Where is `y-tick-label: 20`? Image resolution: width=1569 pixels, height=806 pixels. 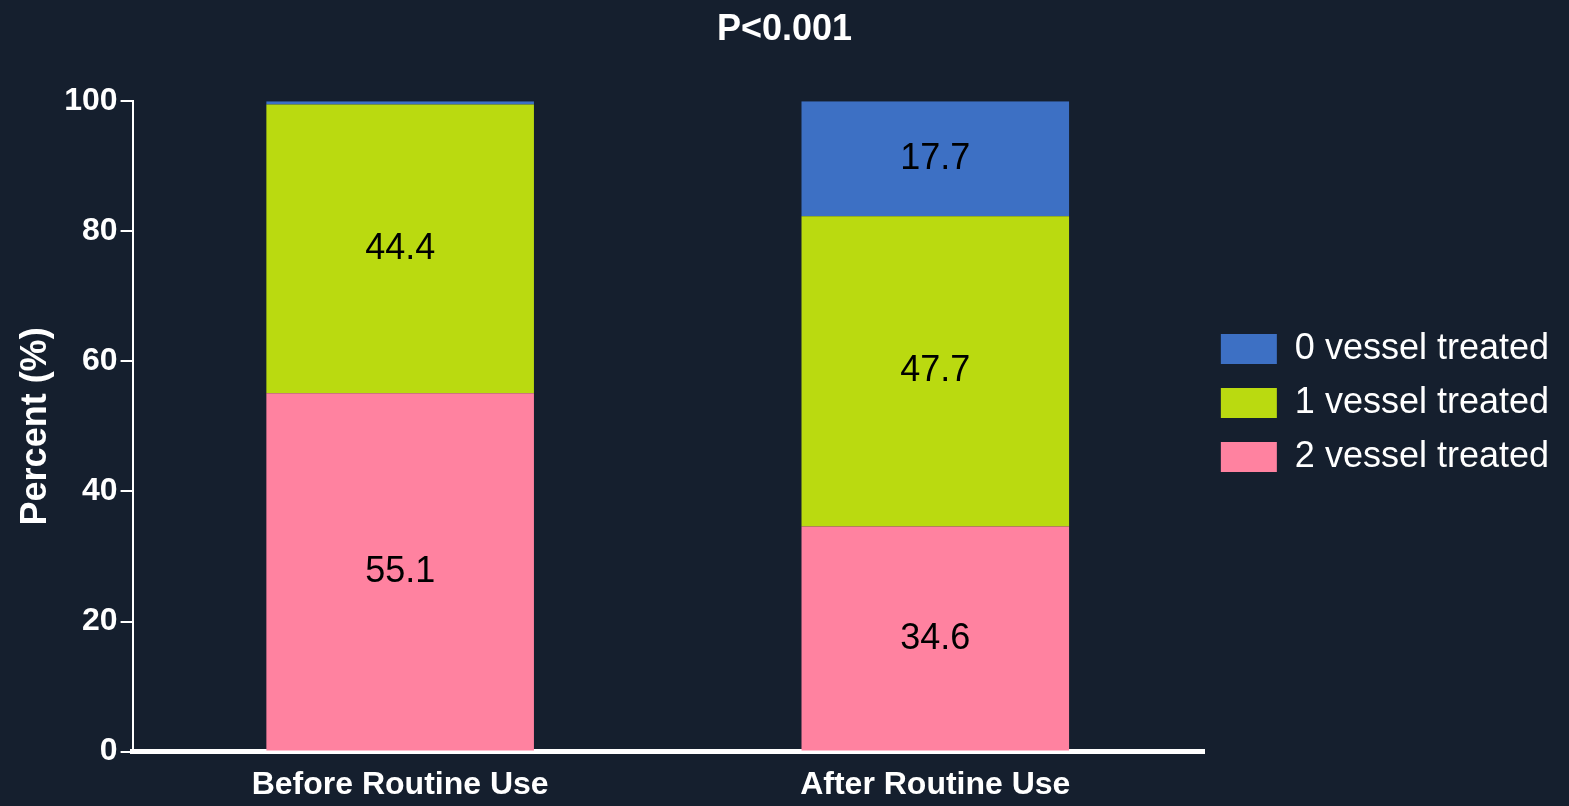
y-tick-label: 20 is located at coordinates (100, 619).